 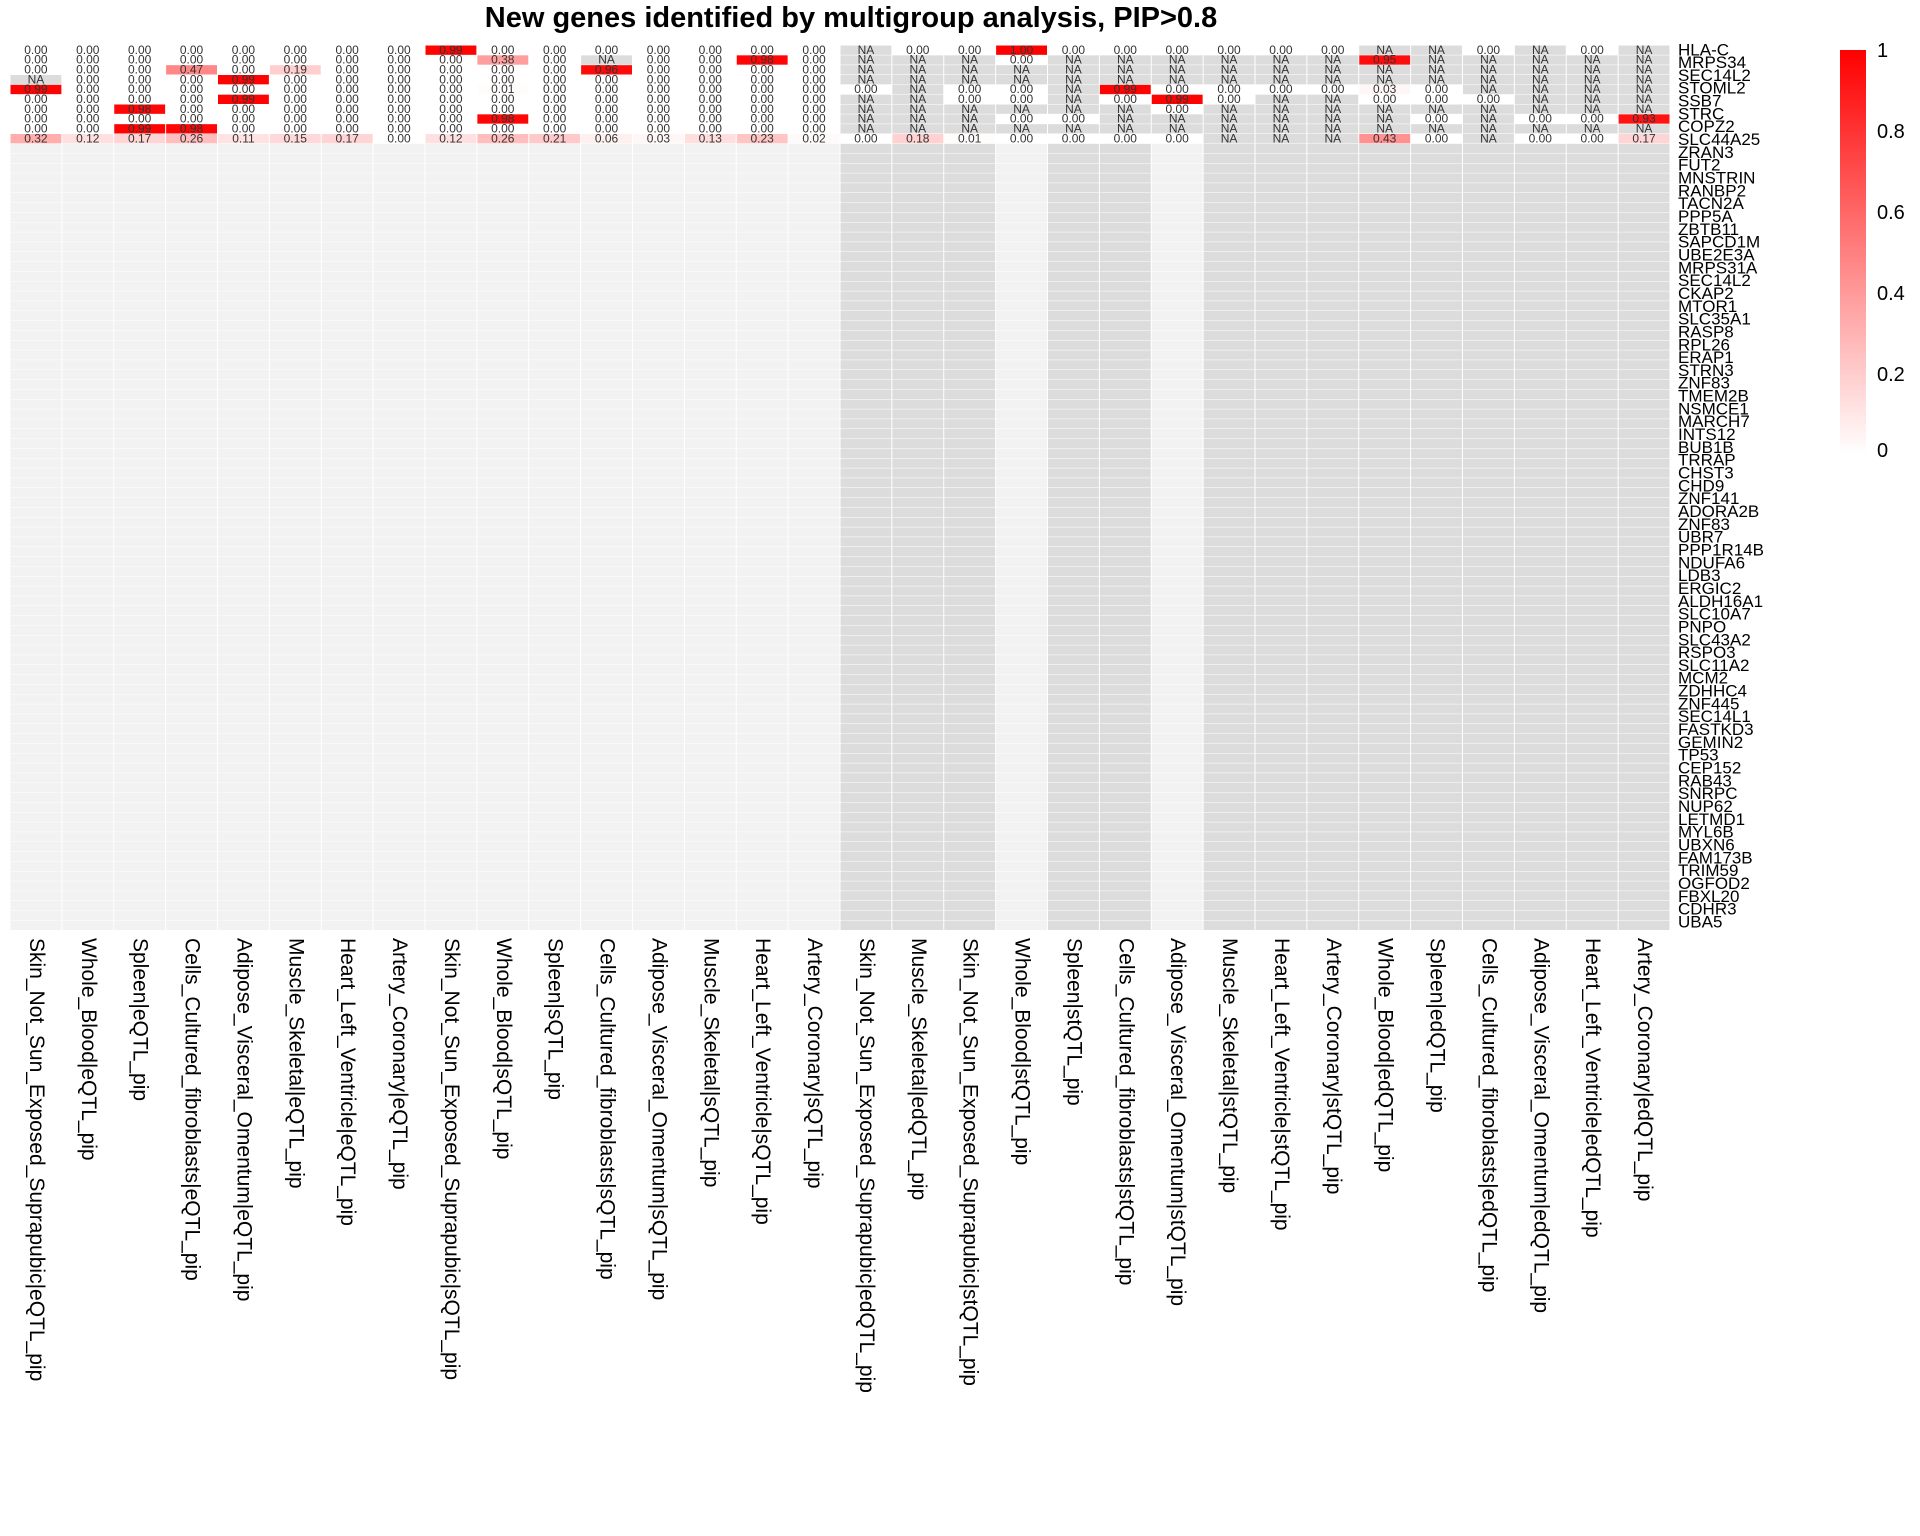 I want to click on cell-value-label: 0.99, so click(x=244, y=99).